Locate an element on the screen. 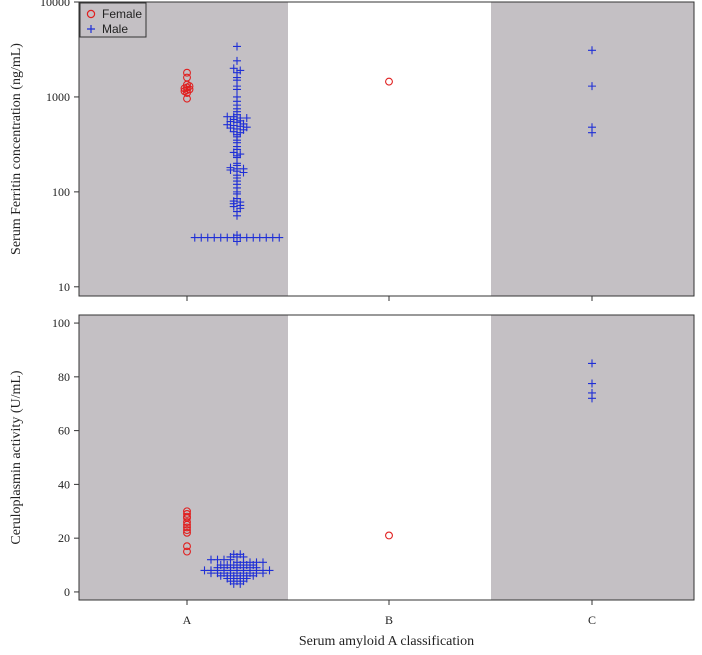 The image size is (702, 655). x-tick-label: B is located at coordinates (389, 620).